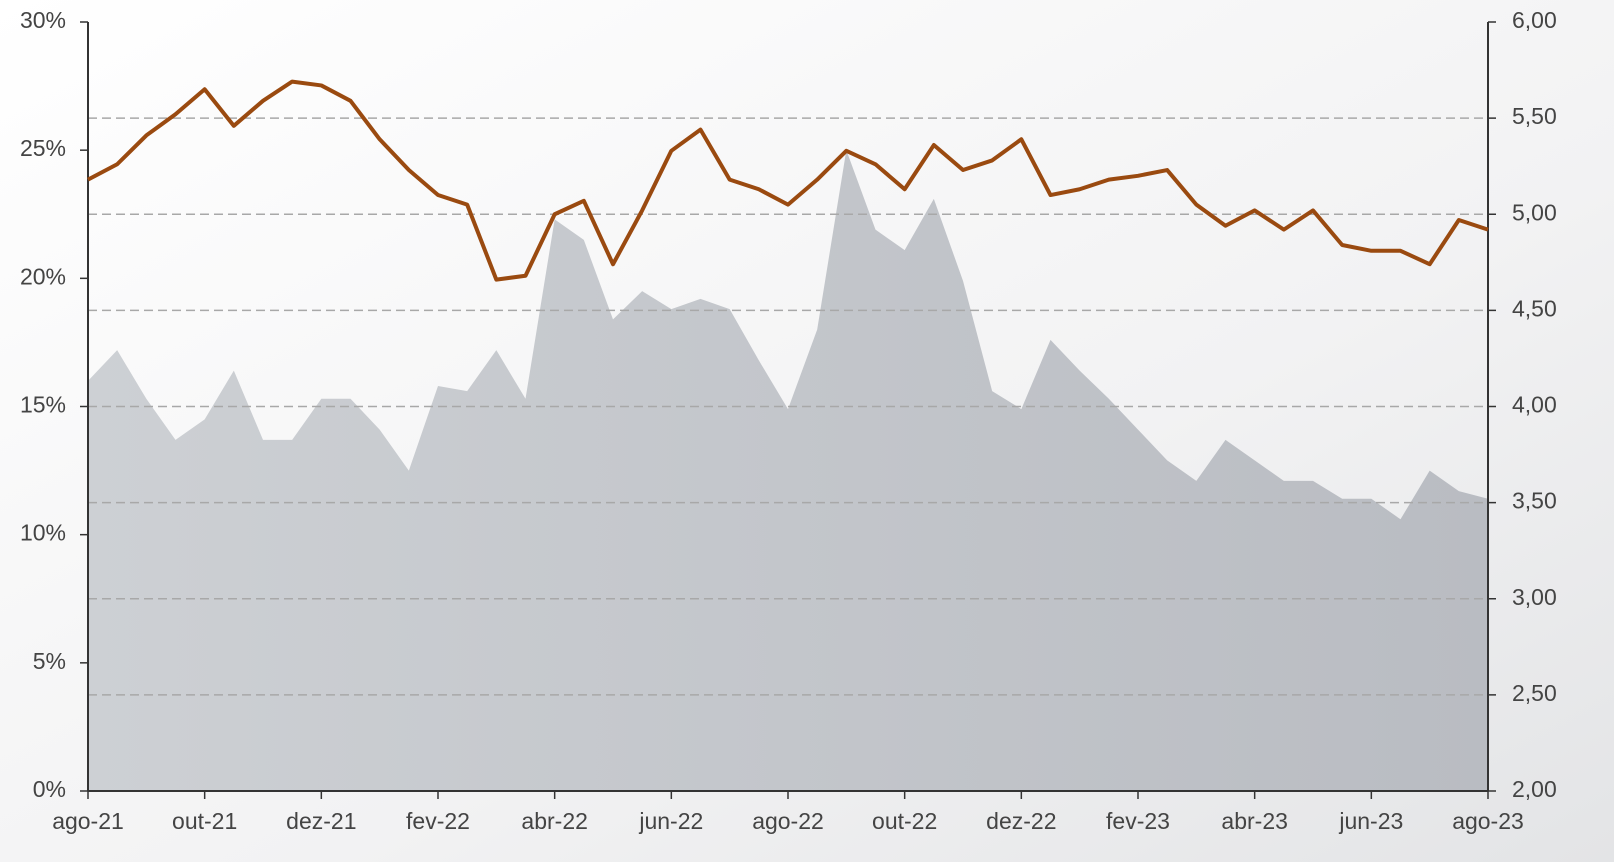 The width and height of the screenshot is (1614, 862). I want to click on y-tick-label: 15%, so click(43, 405).